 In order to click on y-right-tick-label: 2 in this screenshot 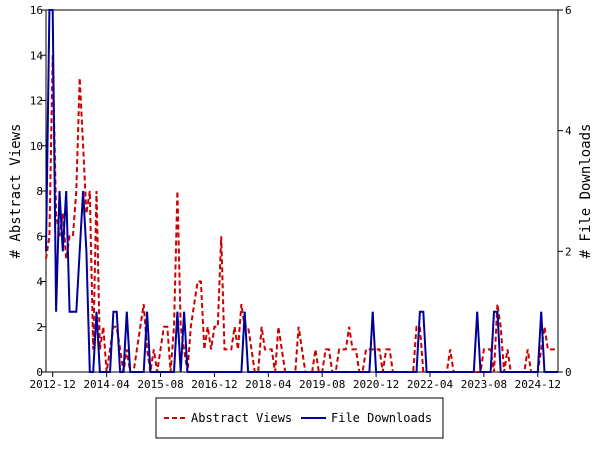, I will do `click(568, 251)`.